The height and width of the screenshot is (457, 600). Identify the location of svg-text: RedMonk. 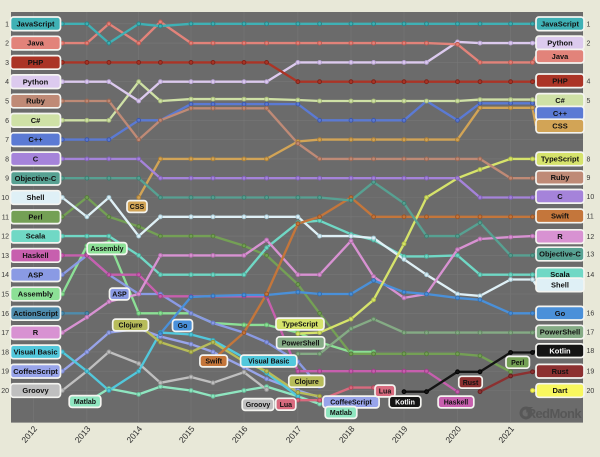
(555, 413).